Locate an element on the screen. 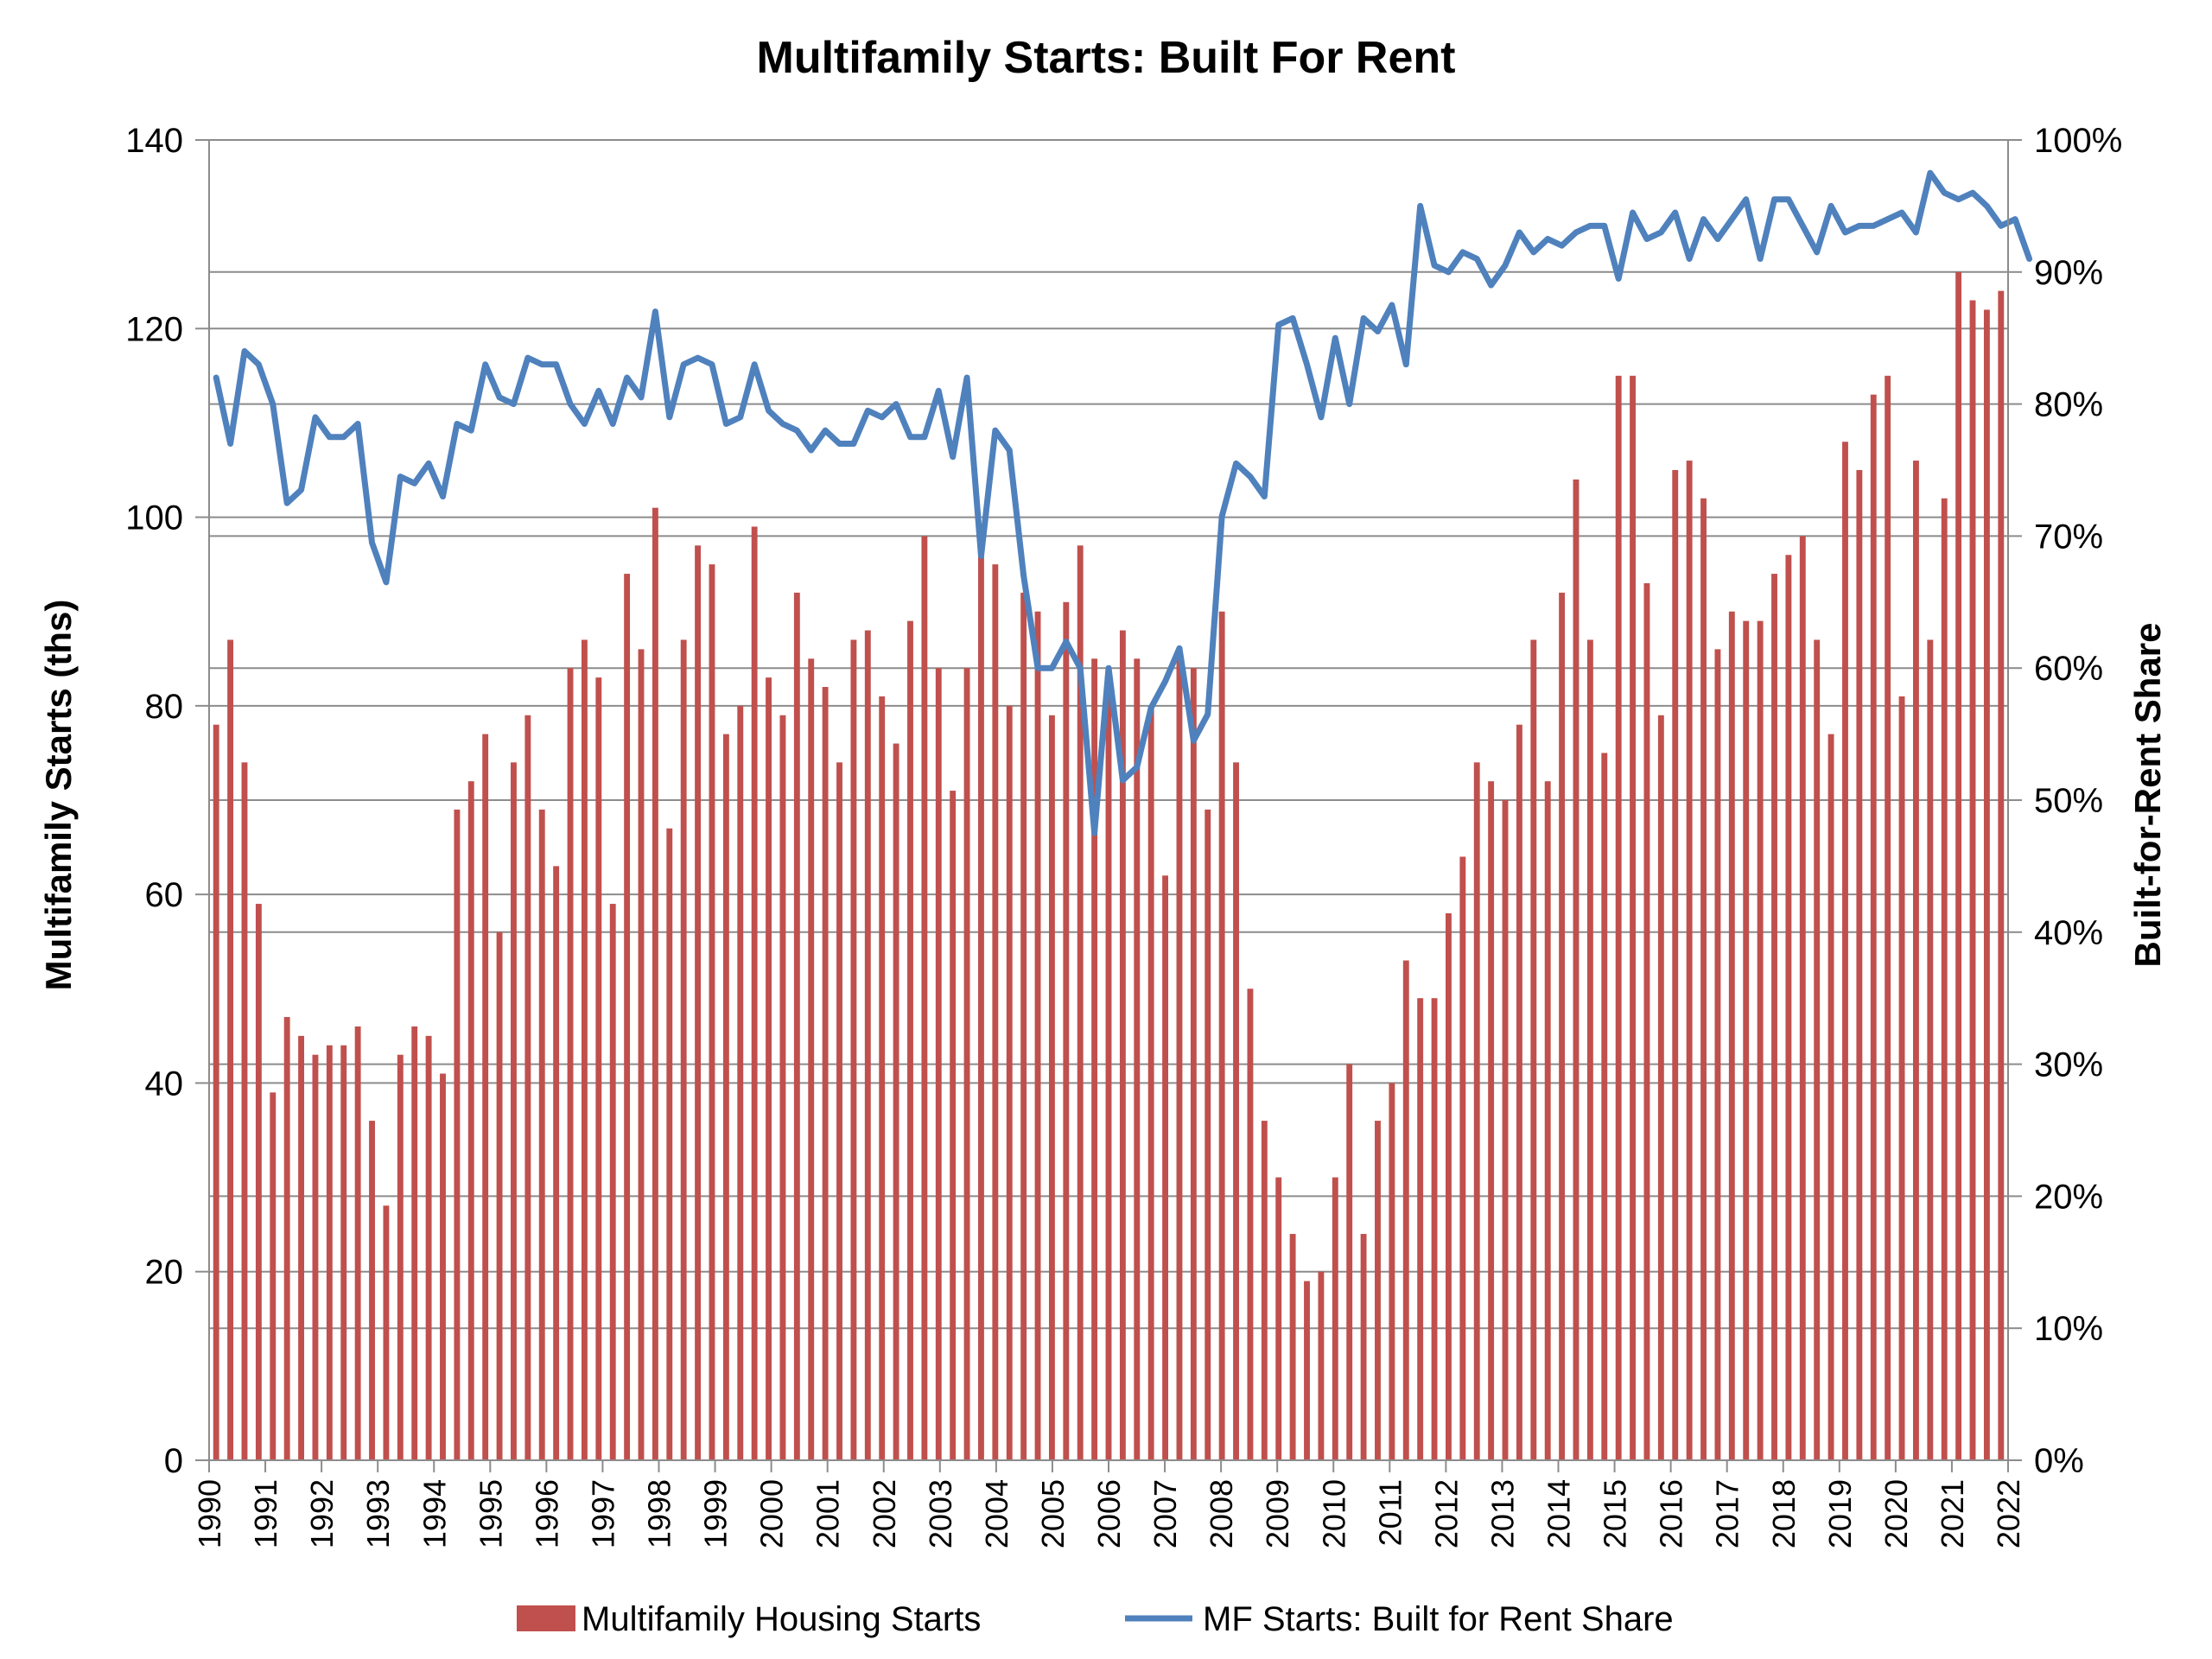 The height and width of the screenshot is (1659, 2212). x-tick-label: 1999 is located at coordinates (716, 1513).